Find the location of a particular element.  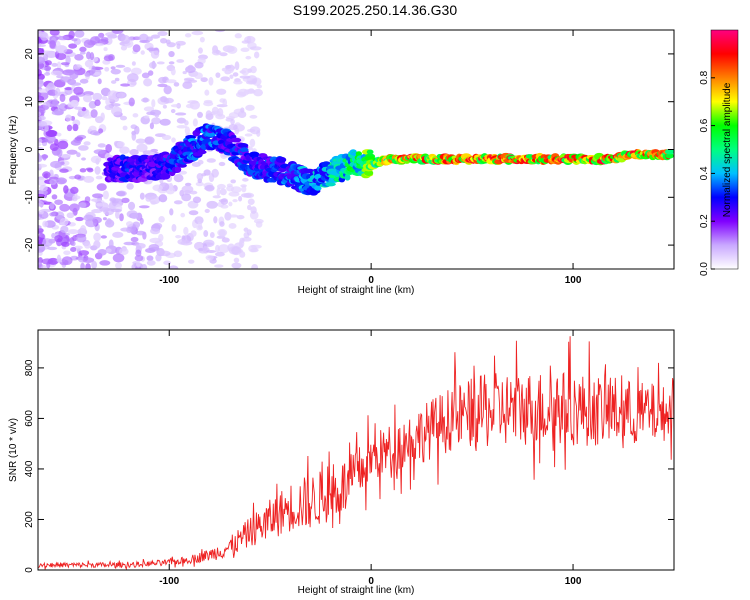

colorbar-tick-label: 0.6 is located at coordinates (704, 125).